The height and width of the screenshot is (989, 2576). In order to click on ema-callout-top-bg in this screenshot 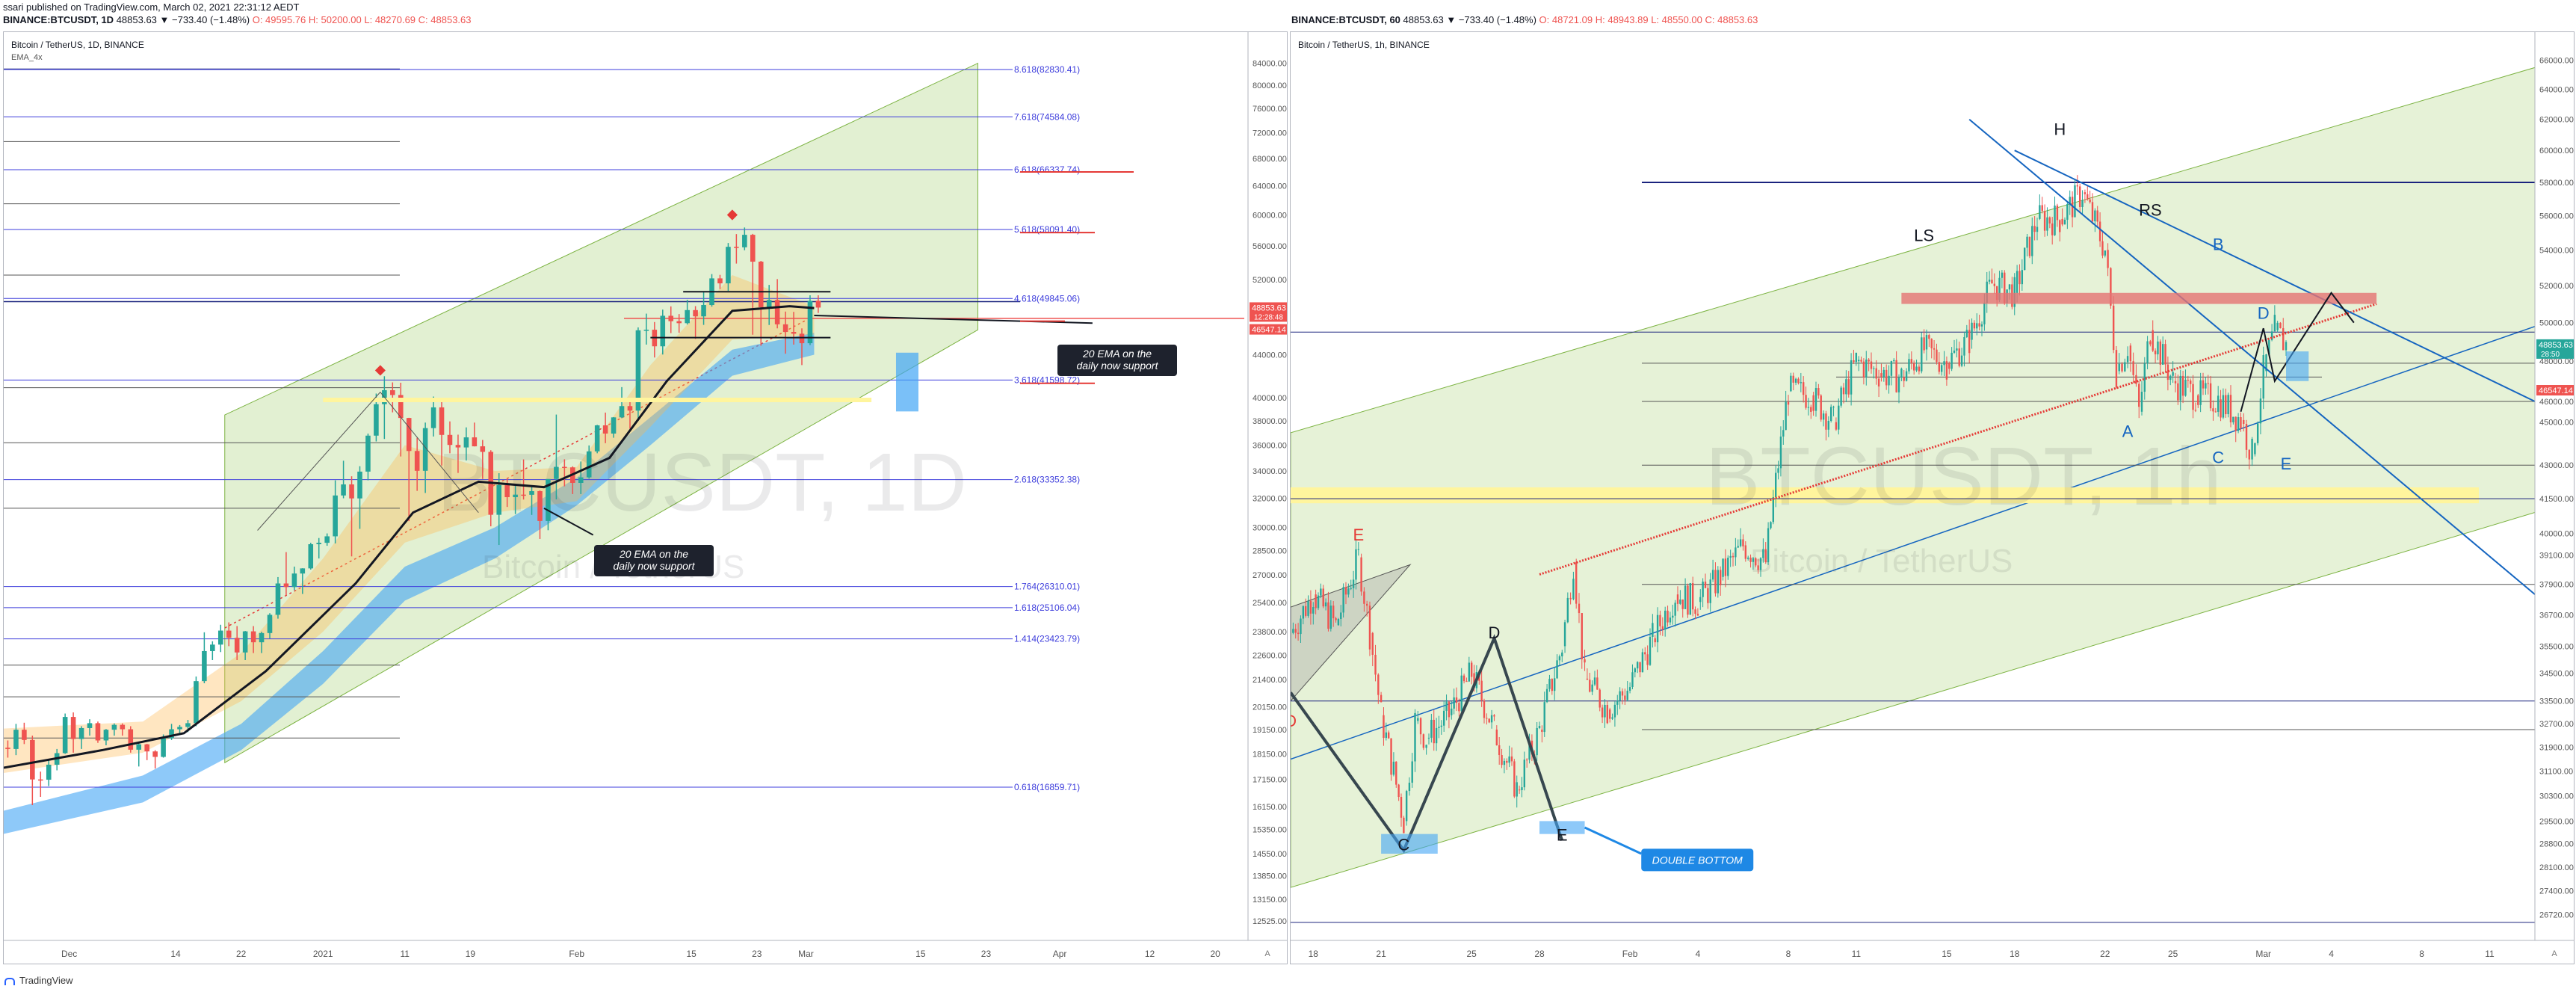, I will do `click(1117, 360)`.